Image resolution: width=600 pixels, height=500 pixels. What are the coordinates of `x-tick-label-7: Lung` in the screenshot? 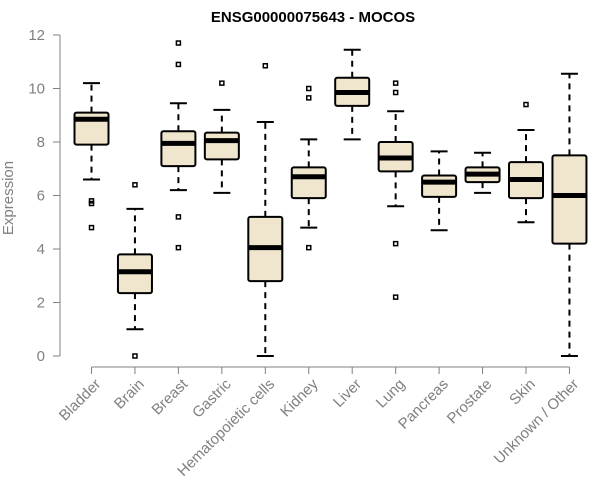 It's located at (391, 394).